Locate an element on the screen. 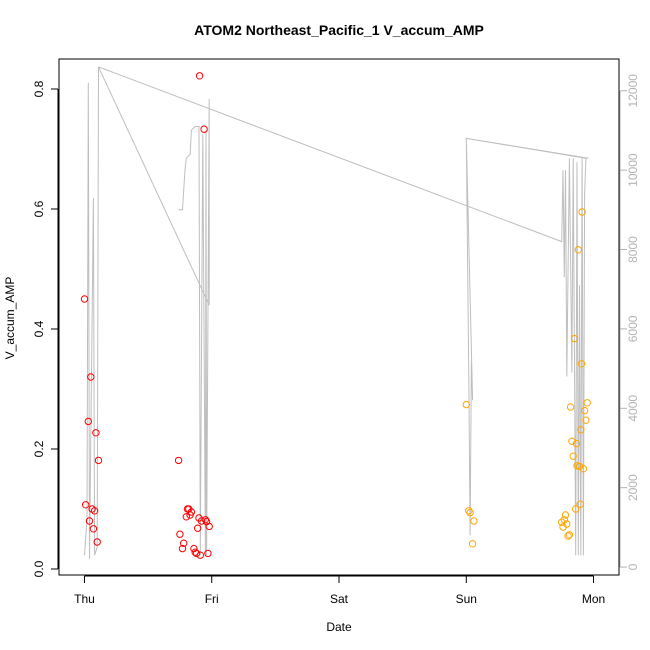 This screenshot has height=650, width=650. line-segment-thu-fri is located at coordinates (147, 313).